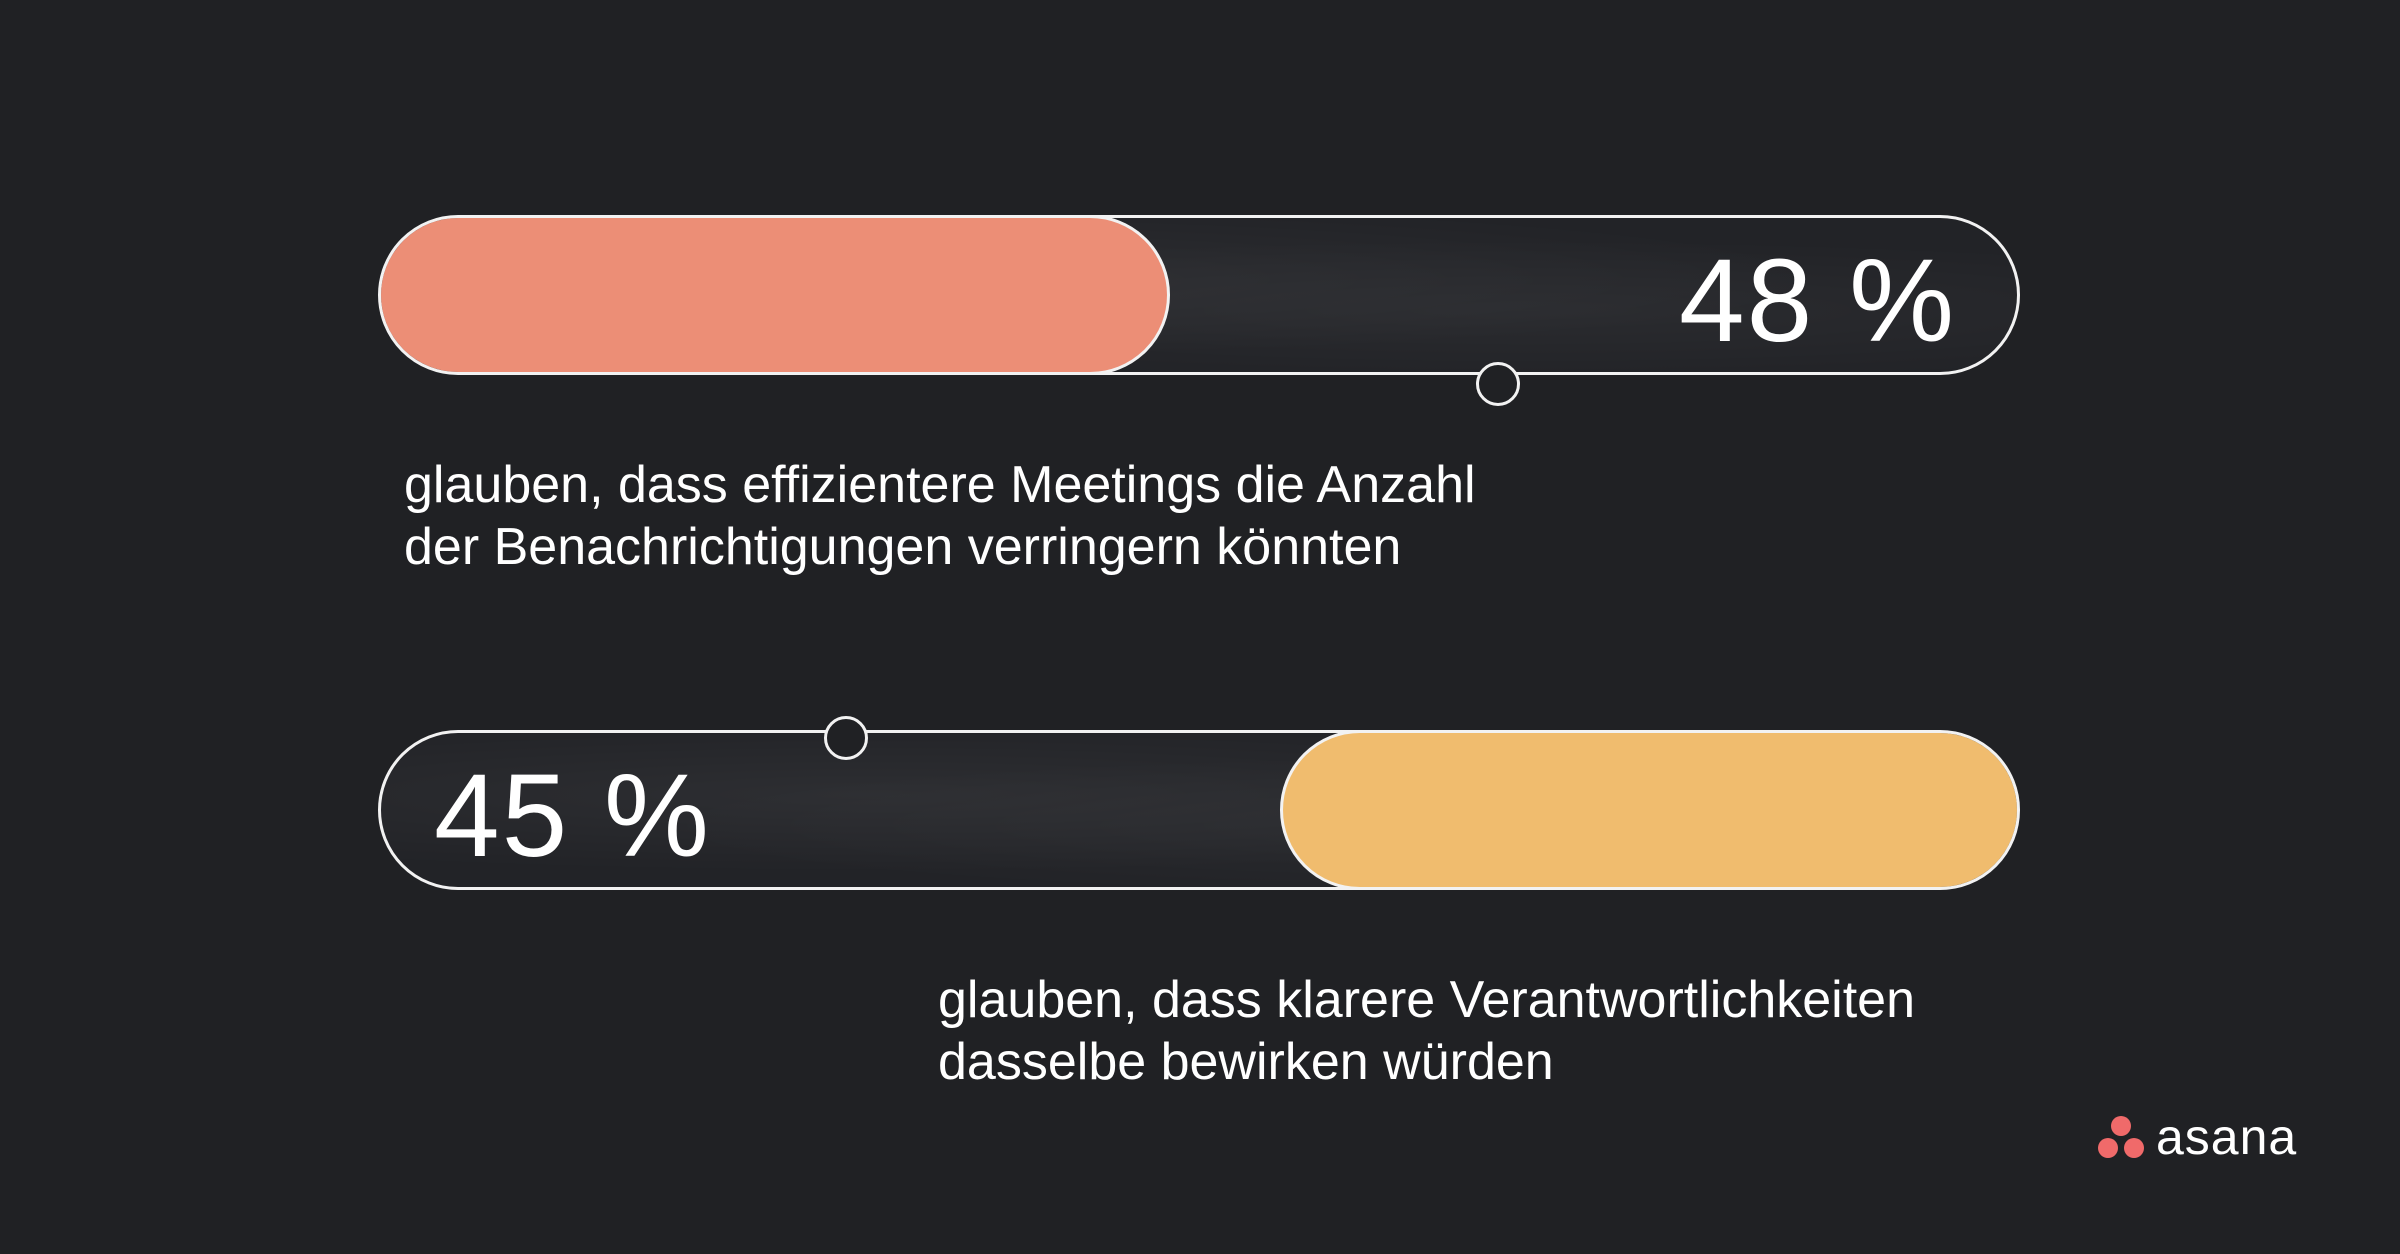 The image size is (2400, 1254). I want to click on logo-wordmark: asana, so click(2227, 1137).